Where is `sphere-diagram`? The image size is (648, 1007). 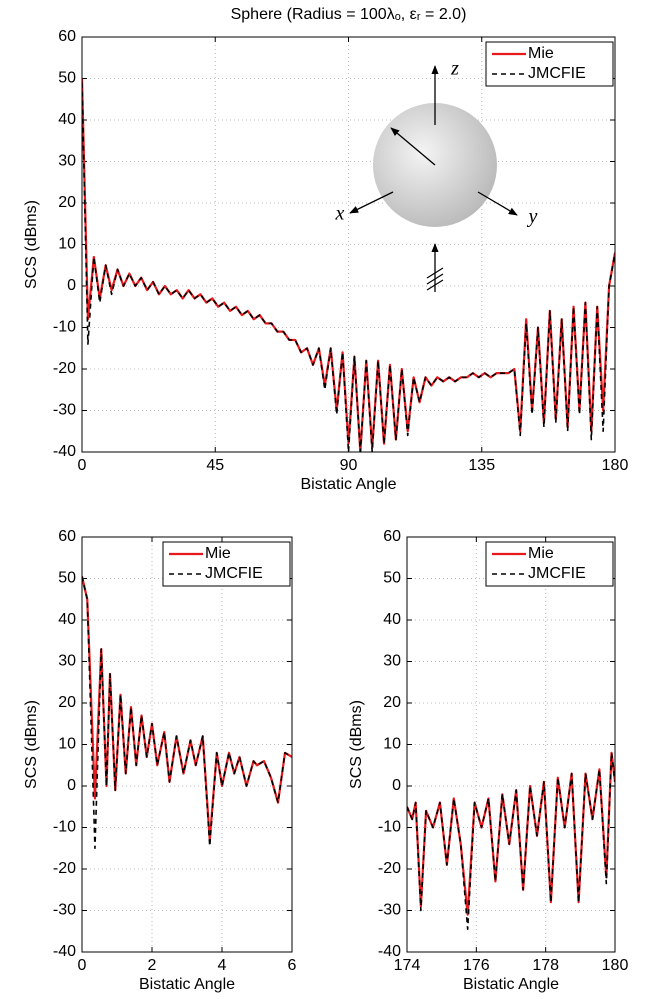 sphere-diagram is located at coordinates (433, 178).